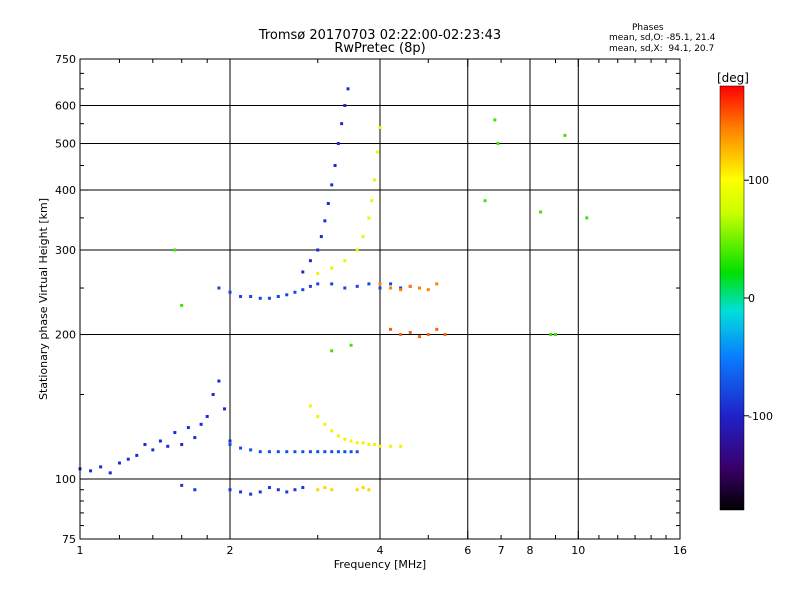 The width and height of the screenshot is (800, 600). Describe the element at coordinates (242, 489) in the screenshot. I see `series-lower-e-cluster-95-km` at that location.